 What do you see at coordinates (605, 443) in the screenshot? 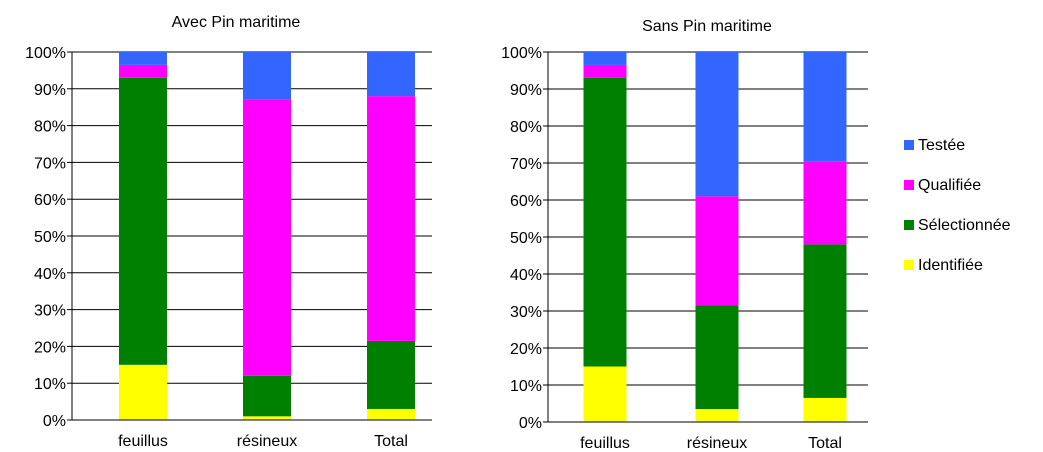
I see `chart-2-xtick-label: feuillus` at bounding box center [605, 443].